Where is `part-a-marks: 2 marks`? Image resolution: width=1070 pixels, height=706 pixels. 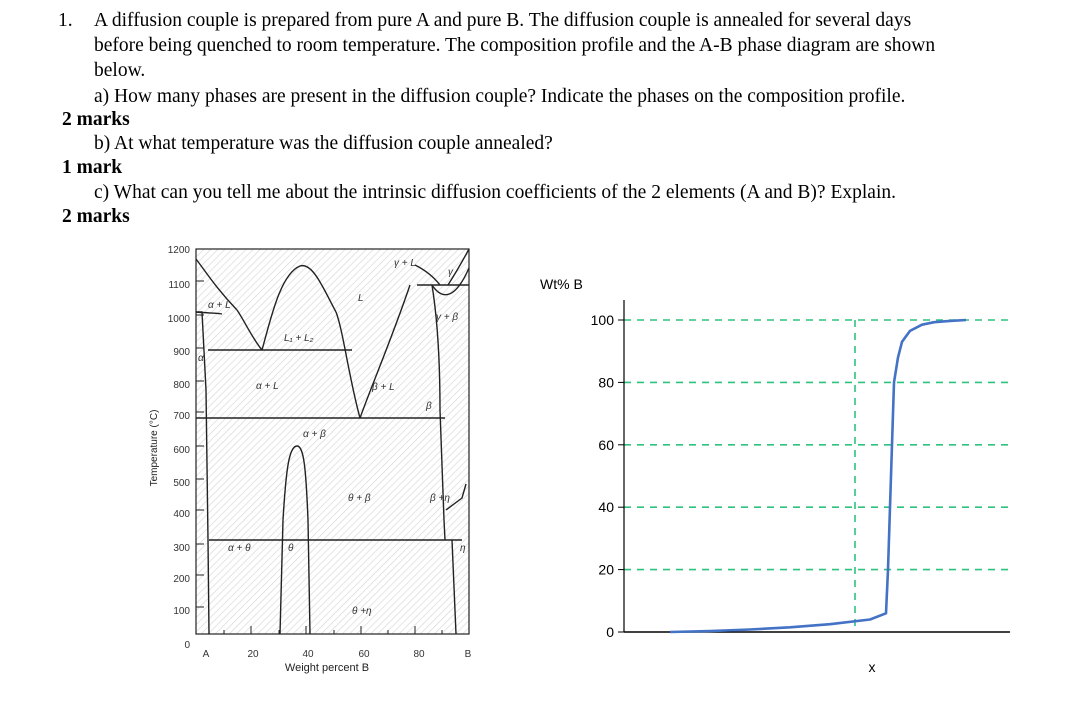
part-a-marks: 2 marks is located at coordinates (96, 119).